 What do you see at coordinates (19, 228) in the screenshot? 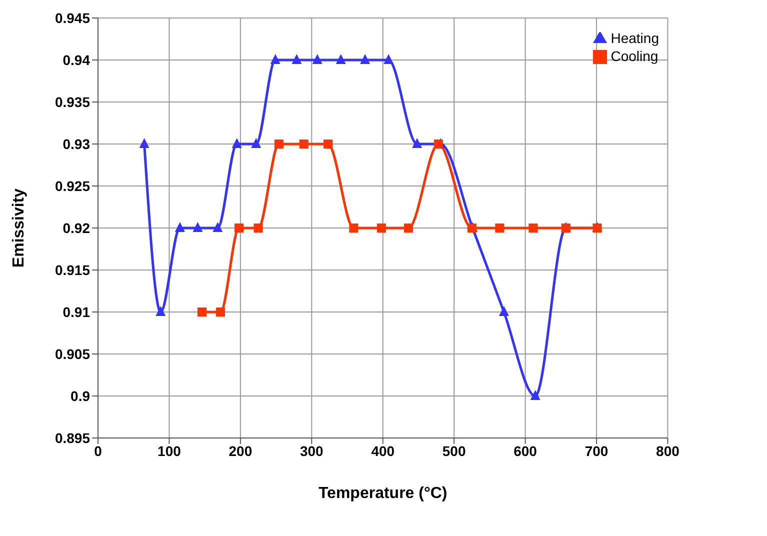
I see `y-axis-title: Emissivity` at bounding box center [19, 228].